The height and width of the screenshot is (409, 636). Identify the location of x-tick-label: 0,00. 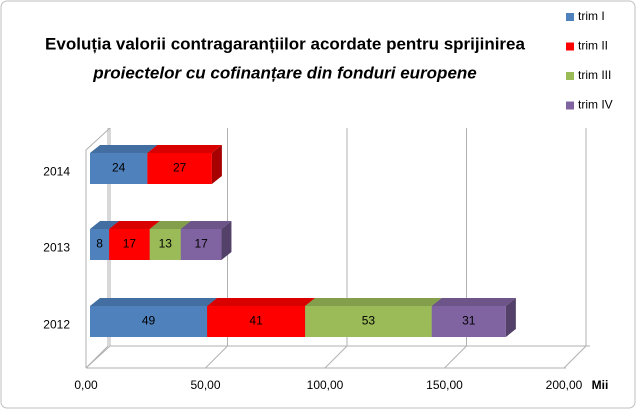
(86, 385).